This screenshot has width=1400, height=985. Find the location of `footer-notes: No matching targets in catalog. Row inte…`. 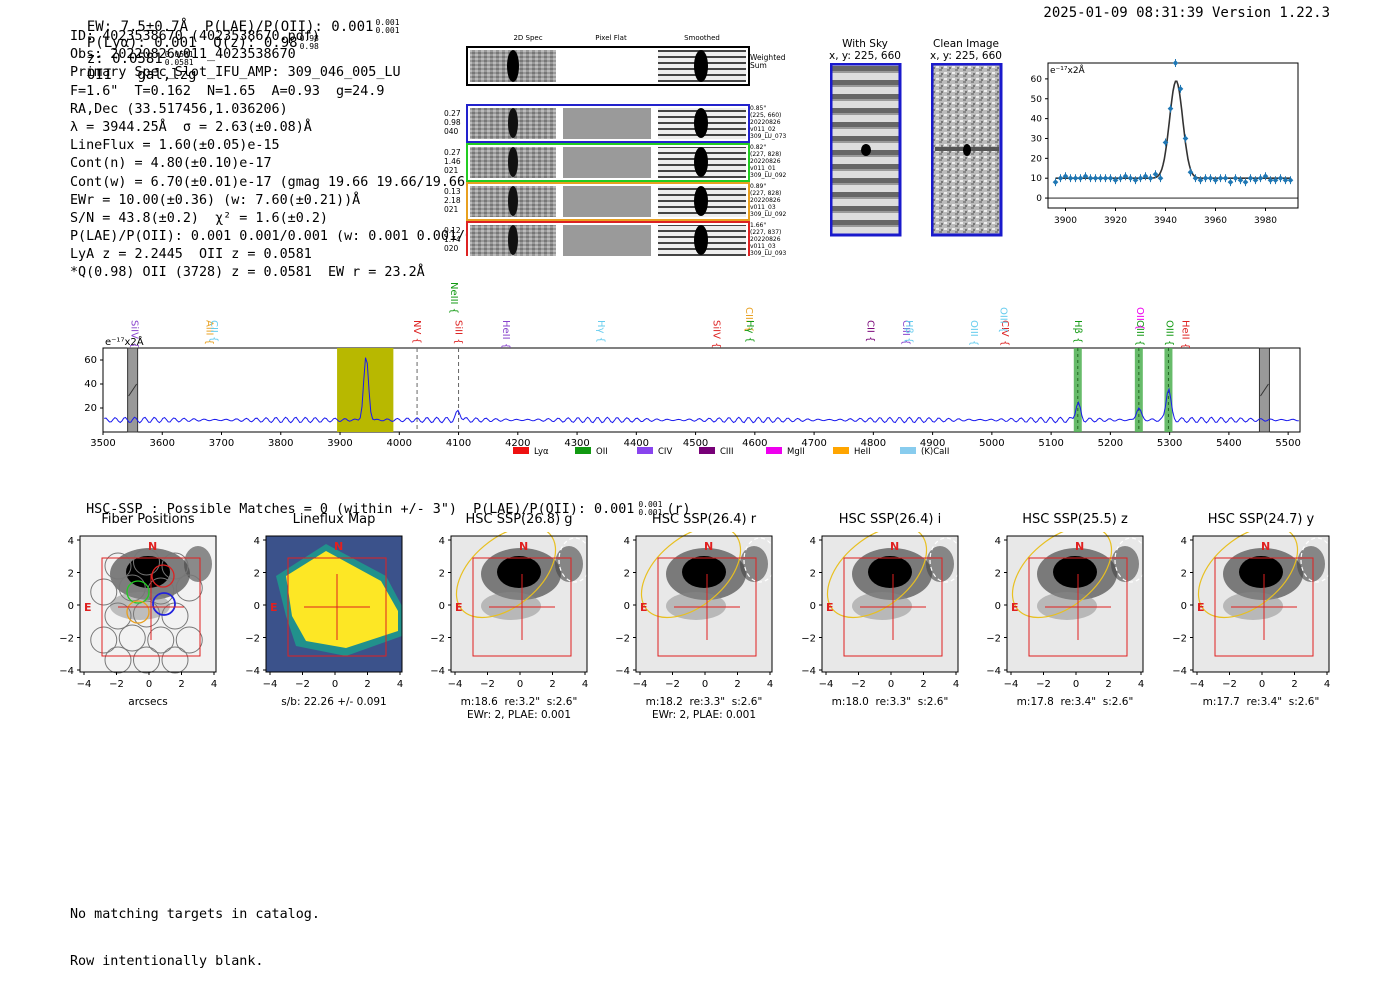

footer-notes: No matching targets in catalog. Row inte… is located at coordinates (195, 930).